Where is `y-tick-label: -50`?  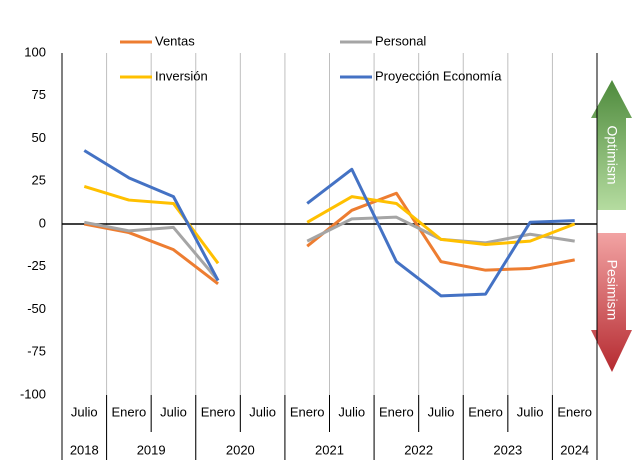 y-tick-label: -50 is located at coordinates (36, 308).